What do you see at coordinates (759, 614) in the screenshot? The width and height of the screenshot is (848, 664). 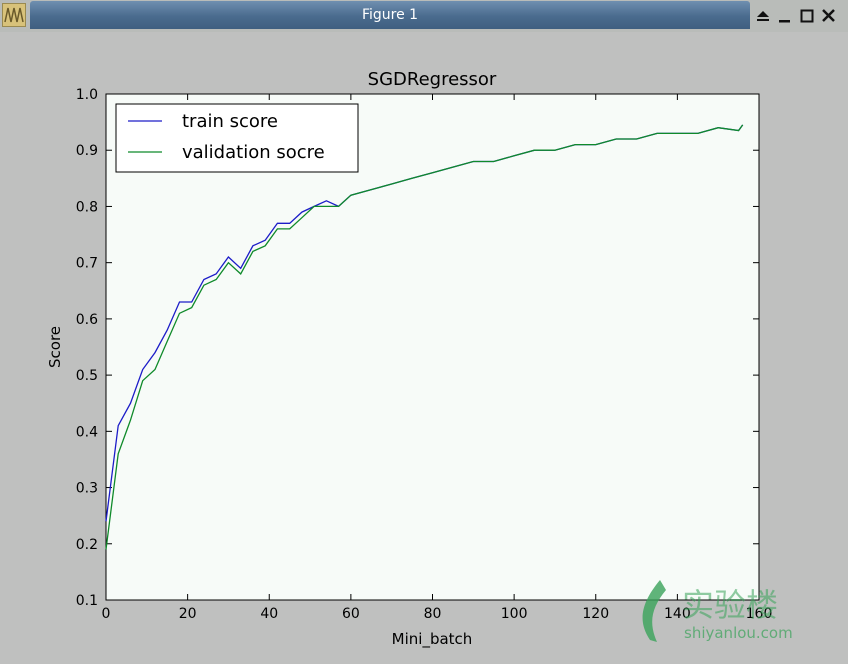 I see `x-tick-label: 160` at bounding box center [759, 614].